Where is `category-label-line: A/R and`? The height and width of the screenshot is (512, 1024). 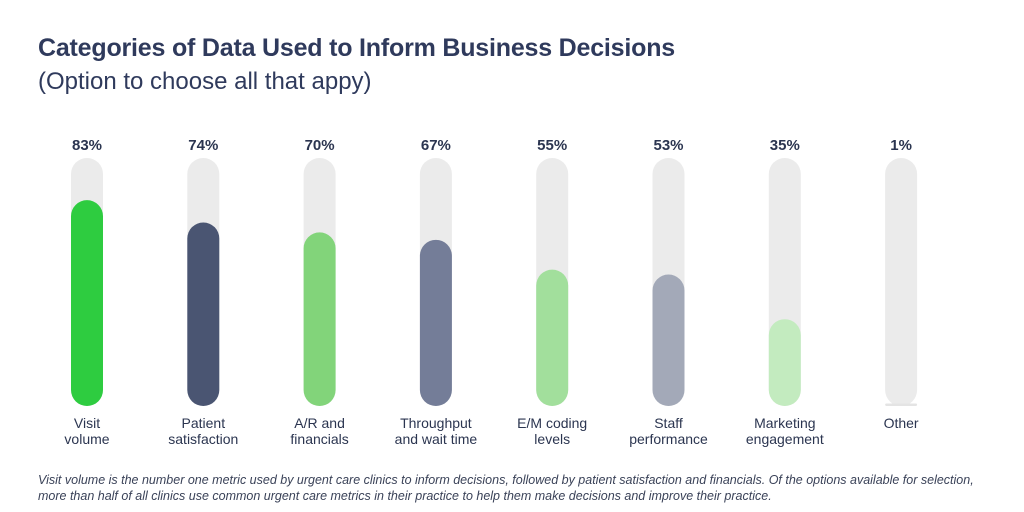 category-label-line: A/R and is located at coordinates (319, 423).